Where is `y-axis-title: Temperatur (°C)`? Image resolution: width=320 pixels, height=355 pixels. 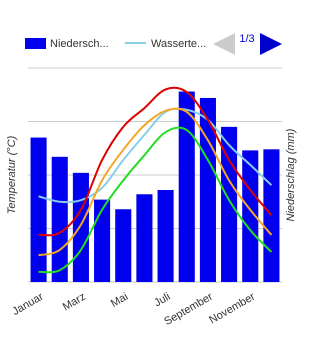 y-axis-title: Temperatur (°C) is located at coordinates (12, 174).